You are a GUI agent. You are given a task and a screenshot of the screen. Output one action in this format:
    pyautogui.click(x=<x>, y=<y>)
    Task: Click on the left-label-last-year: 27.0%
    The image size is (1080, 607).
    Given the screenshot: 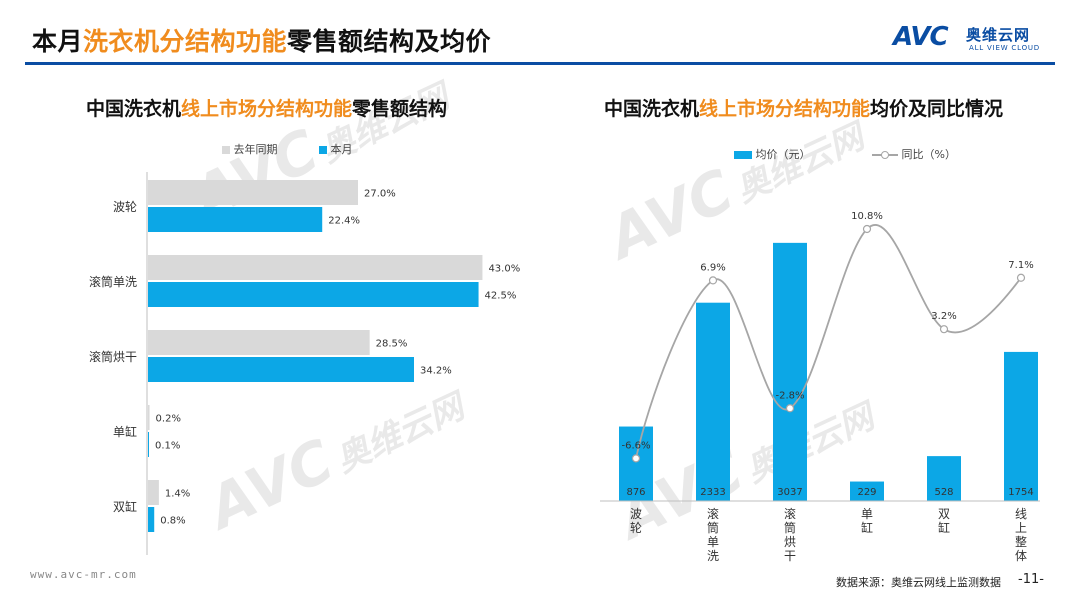 What is the action you would take?
    pyautogui.click(x=380, y=194)
    